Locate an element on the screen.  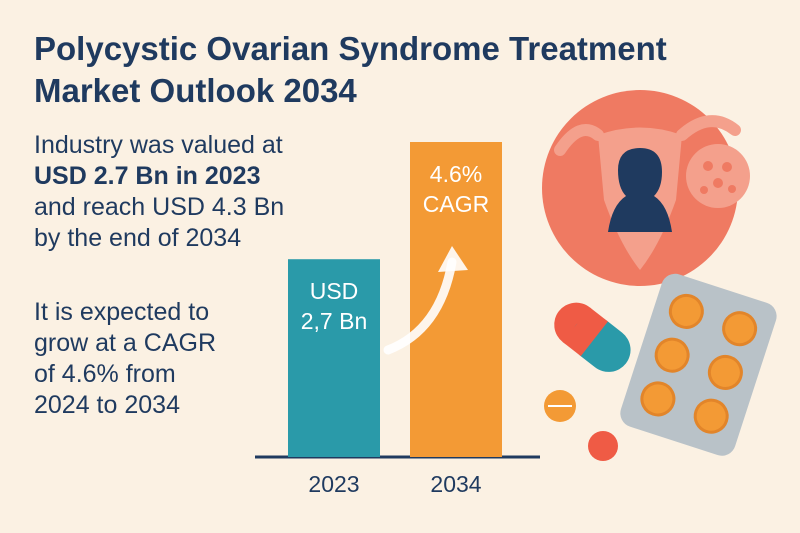
growth-arrow is located at coordinates (420, 306).